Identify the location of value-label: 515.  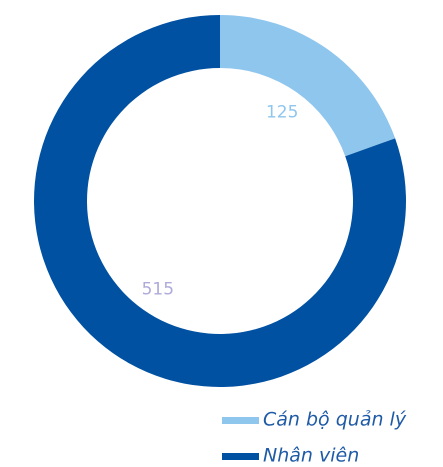
(158, 289).